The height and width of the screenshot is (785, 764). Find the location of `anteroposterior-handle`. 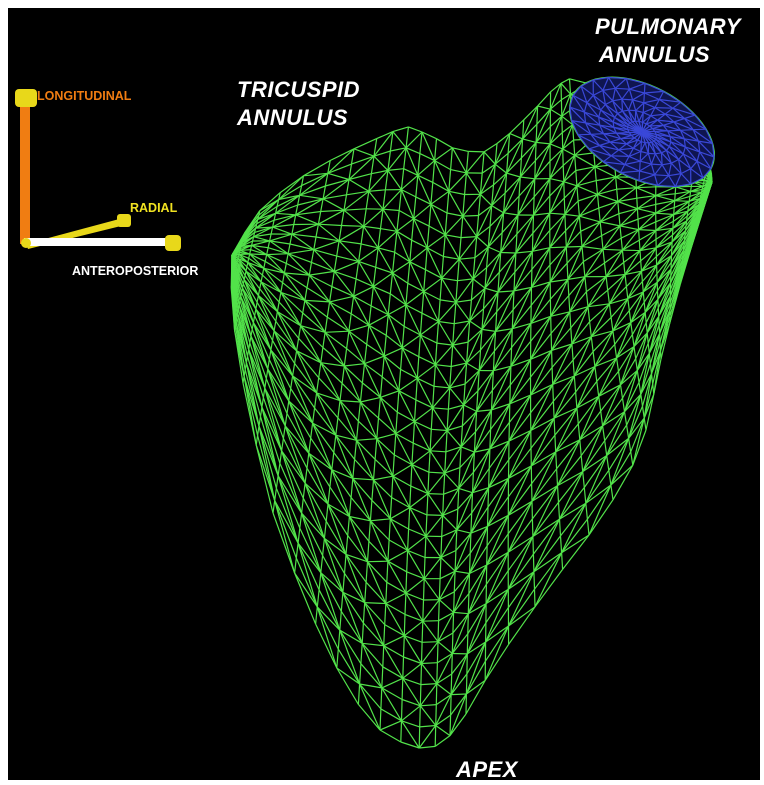

anteroposterior-handle is located at coordinates (173, 243).